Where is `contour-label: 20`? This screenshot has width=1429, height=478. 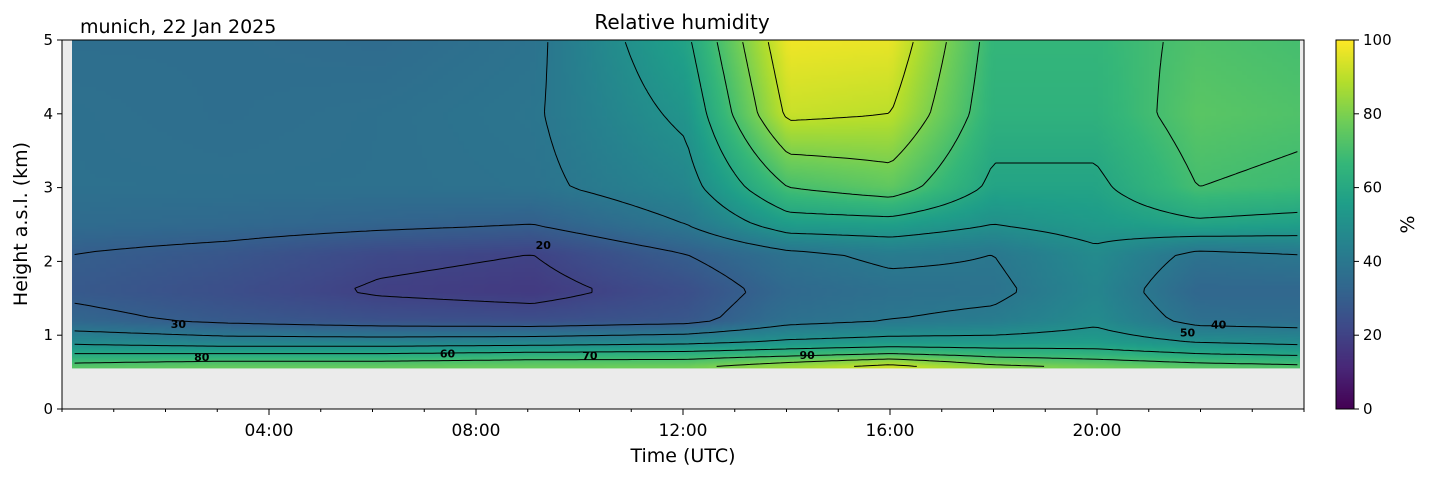 contour-label: 20 is located at coordinates (544, 245).